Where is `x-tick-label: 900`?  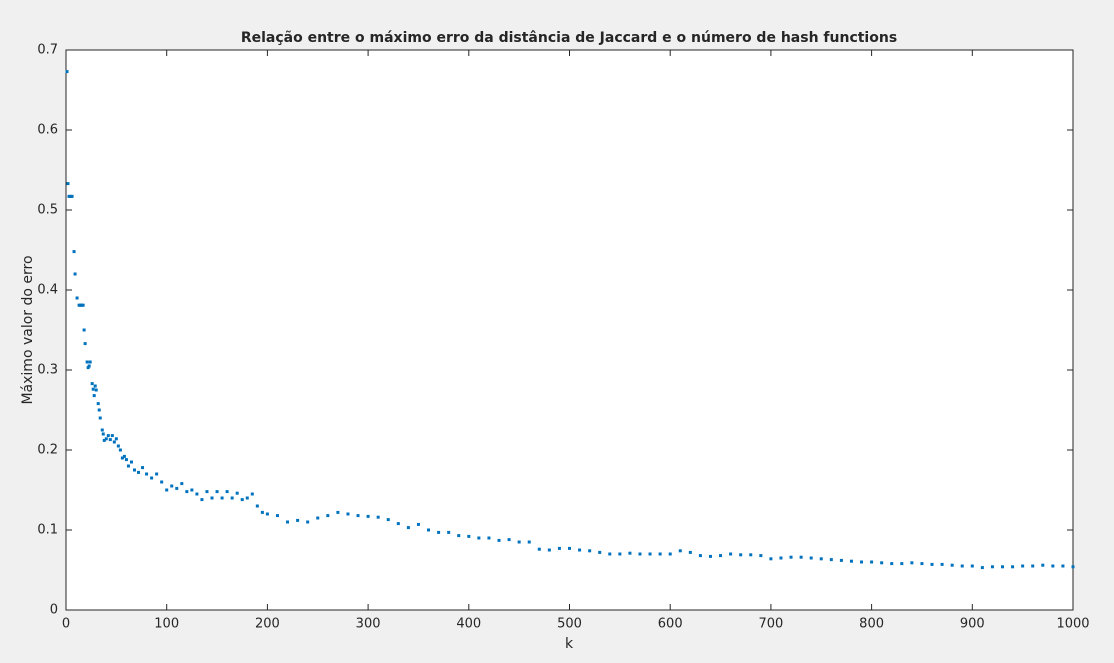 x-tick-label: 900 is located at coordinates (972, 624).